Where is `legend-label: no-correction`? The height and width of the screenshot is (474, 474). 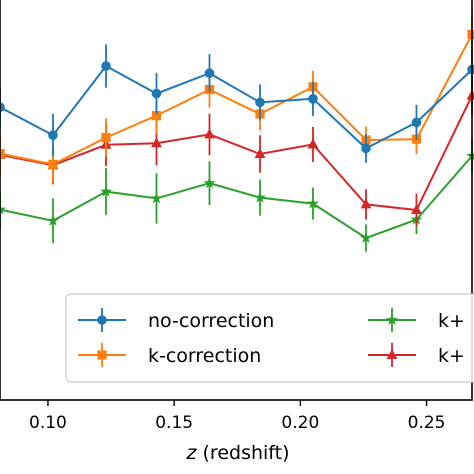 legend-label: no-correction is located at coordinates (211, 321).